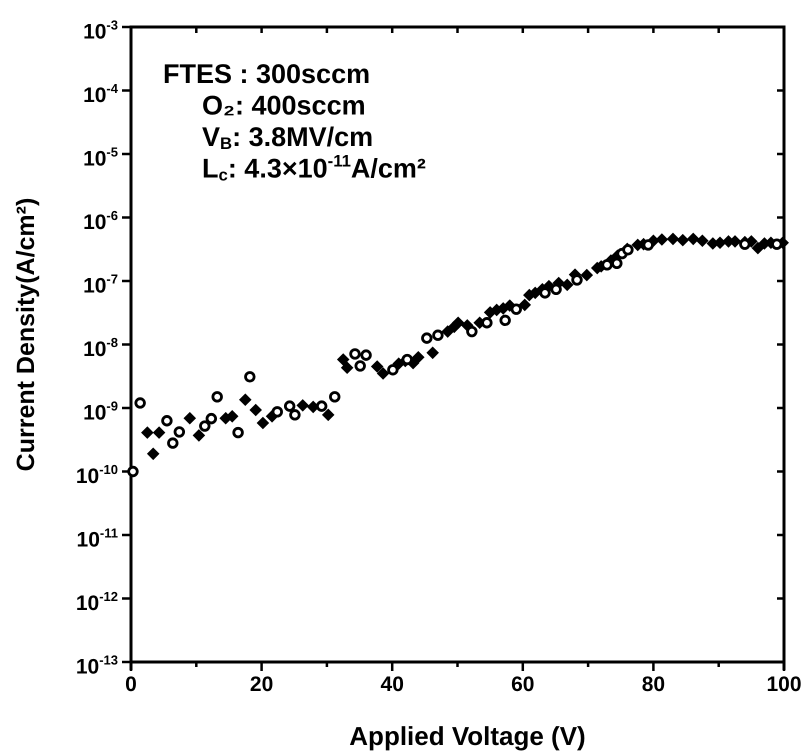 This screenshot has width=805, height=756. I want to click on annotation: FTES : 300sccm, so click(266, 74).